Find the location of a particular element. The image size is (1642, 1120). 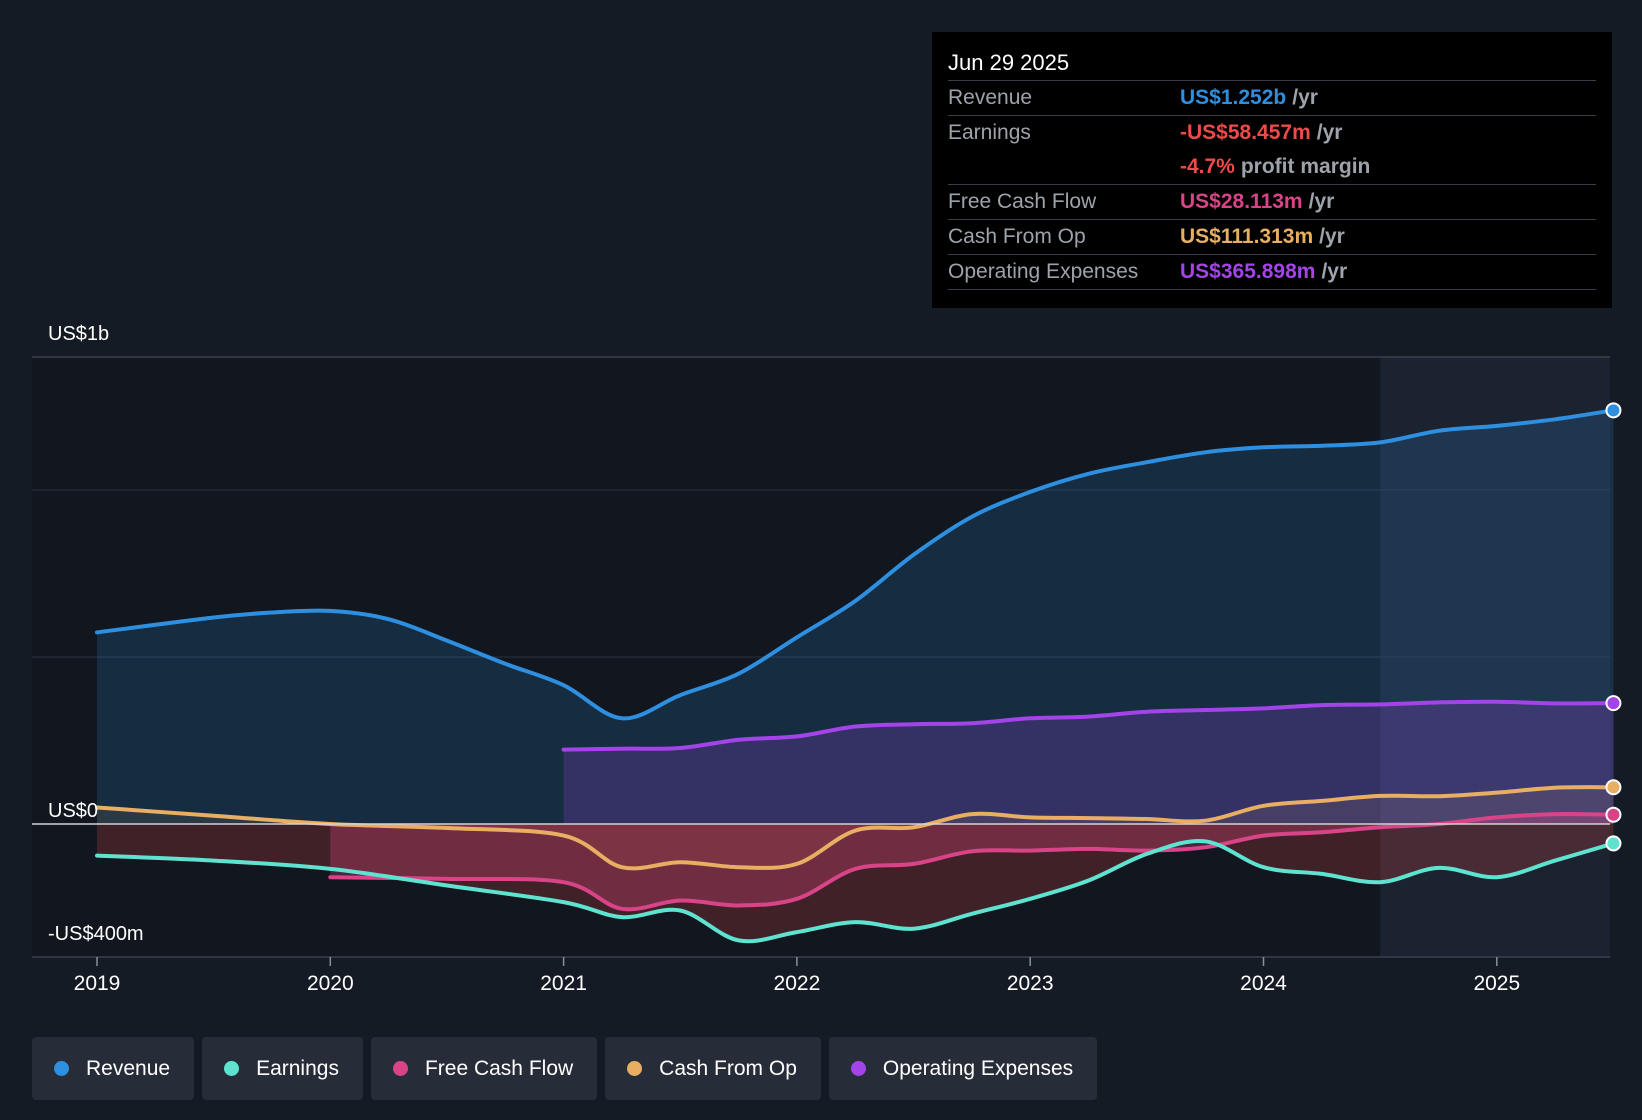

free-cash-flow-line is located at coordinates (972, 861).